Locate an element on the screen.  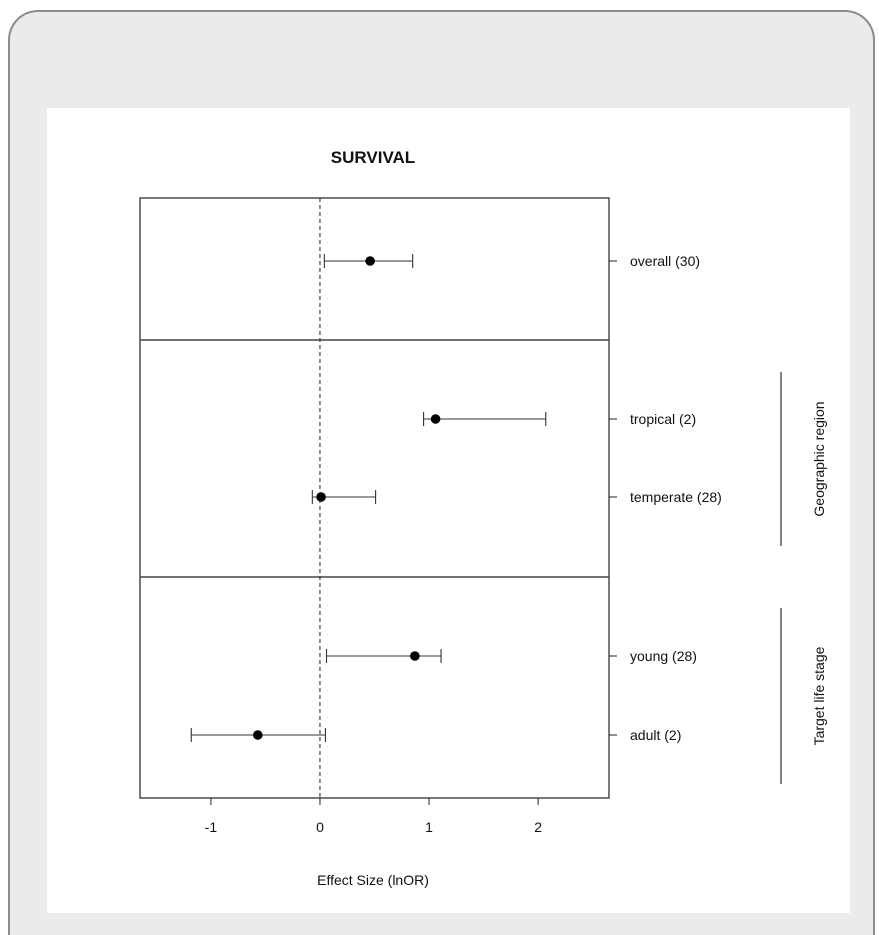
x-tick-label: 2 is located at coordinates (538, 827).